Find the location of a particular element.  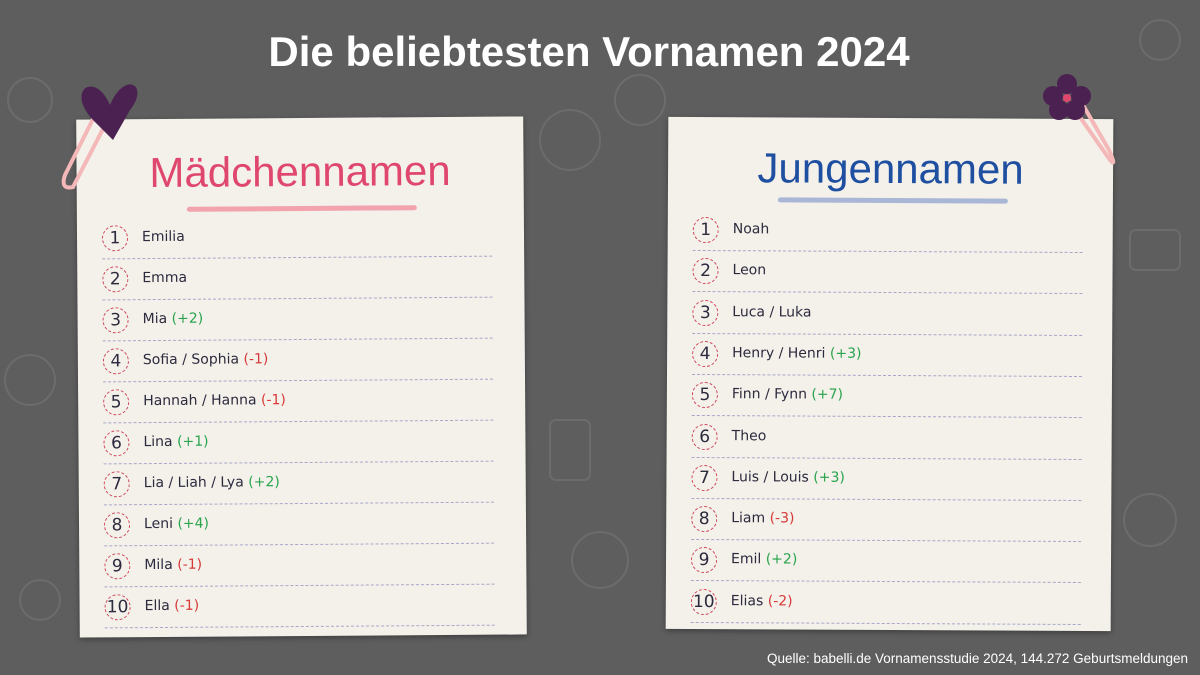

name: Emil (+2) is located at coordinates (764, 559).